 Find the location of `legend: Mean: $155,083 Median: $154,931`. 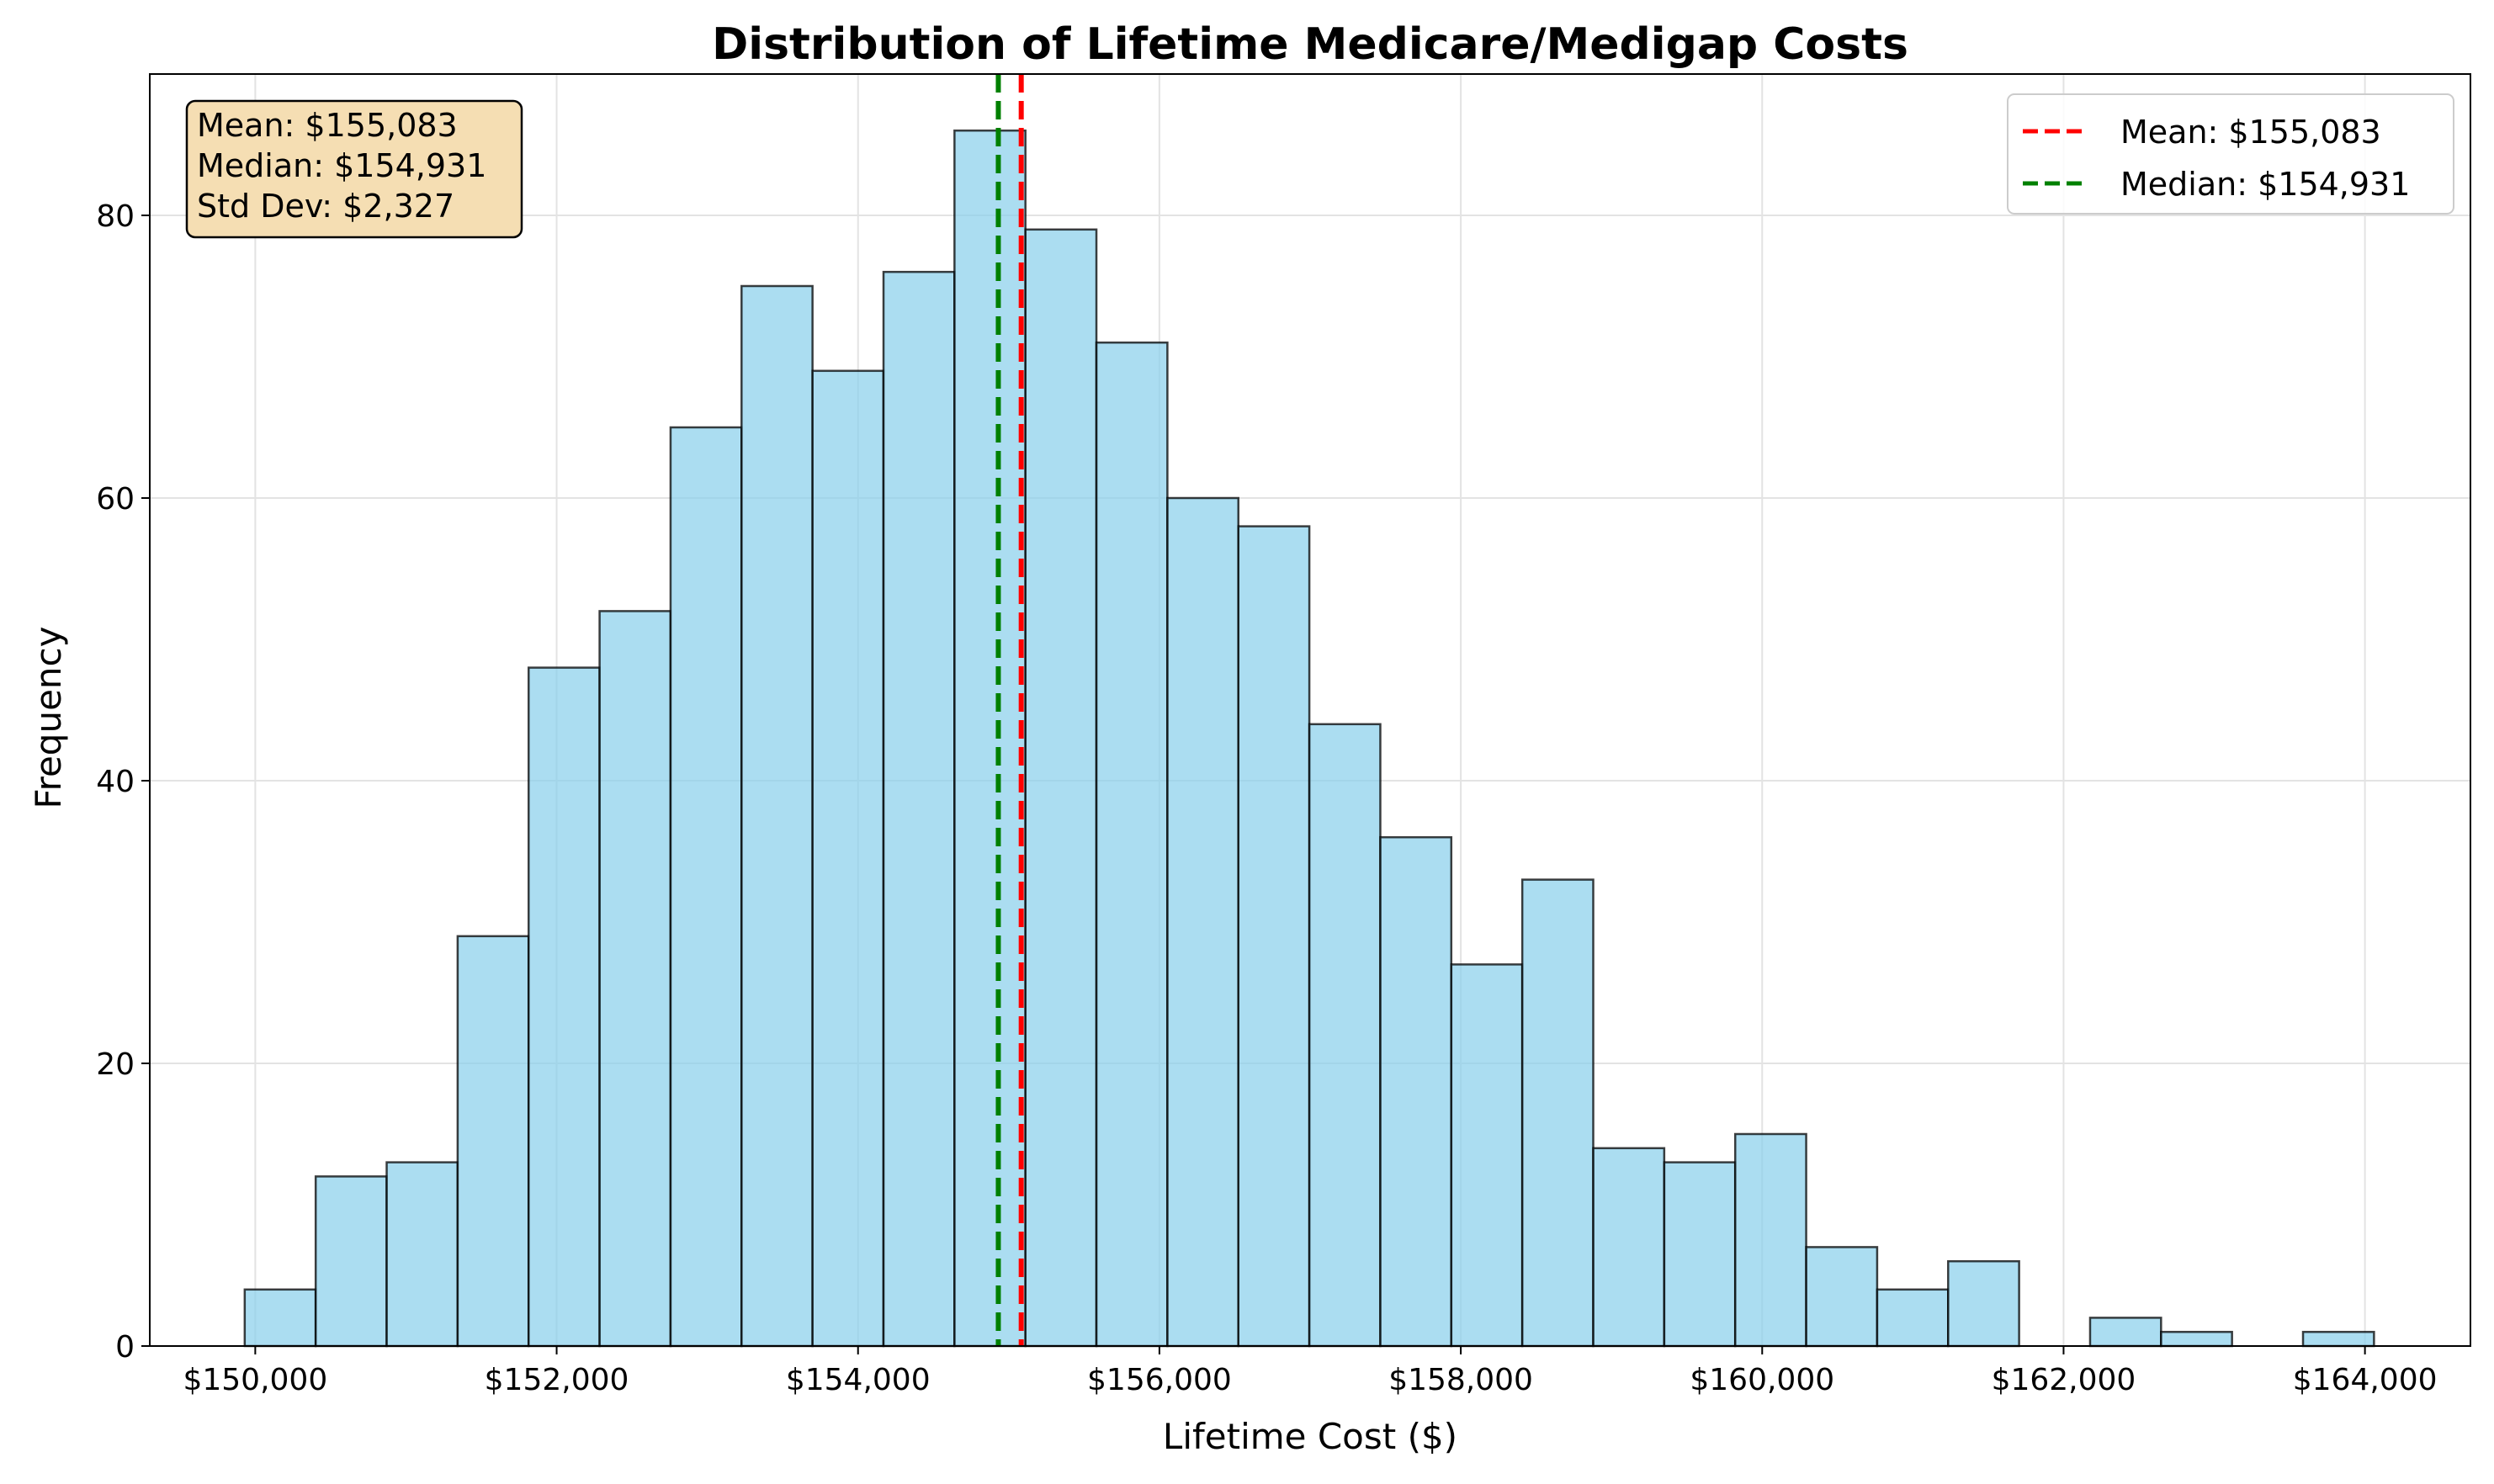

legend: Mean: $155,083 Median: $154,931 is located at coordinates (2231, 154).